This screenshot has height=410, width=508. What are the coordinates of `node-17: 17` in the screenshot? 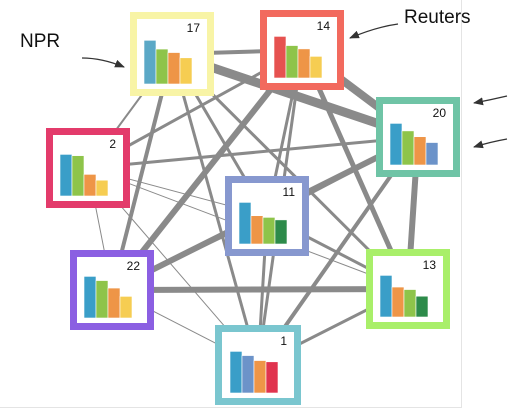 It's located at (172, 54).